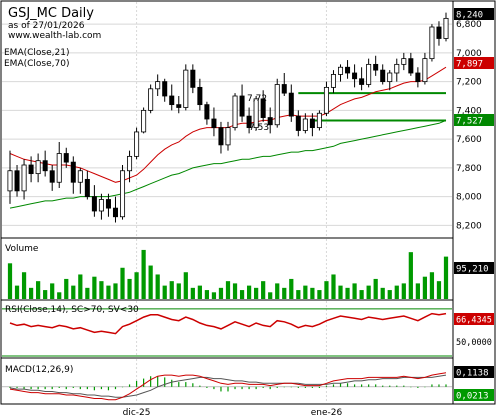 The width and height of the screenshot is (496, 420). What do you see at coordinates (327, 413) in the screenshot?
I see `x-tick-label: ene-26` at bounding box center [327, 413].